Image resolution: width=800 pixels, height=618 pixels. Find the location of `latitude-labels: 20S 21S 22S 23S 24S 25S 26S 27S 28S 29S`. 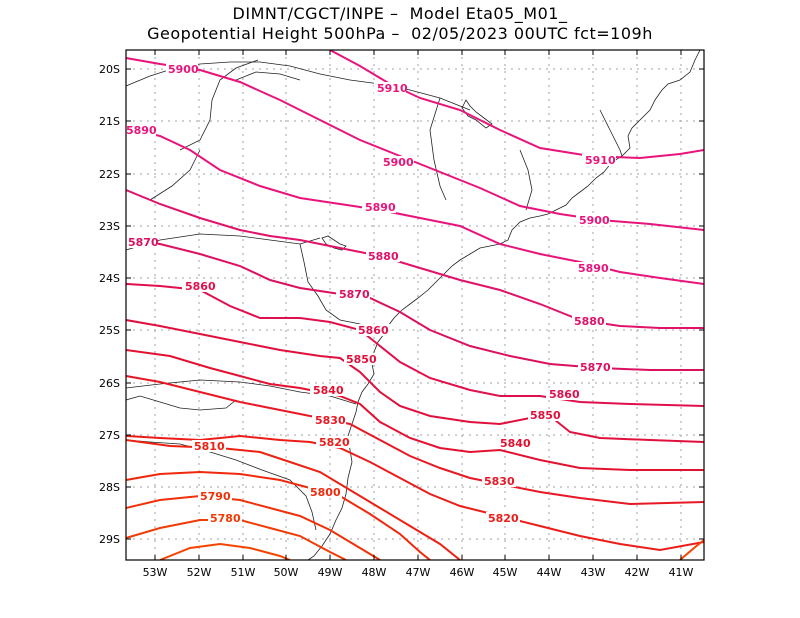

latitude-labels: 20S 21S 22S 23S 24S 25S 26S 27S 28S 29S is located at coordinates (109, 304).